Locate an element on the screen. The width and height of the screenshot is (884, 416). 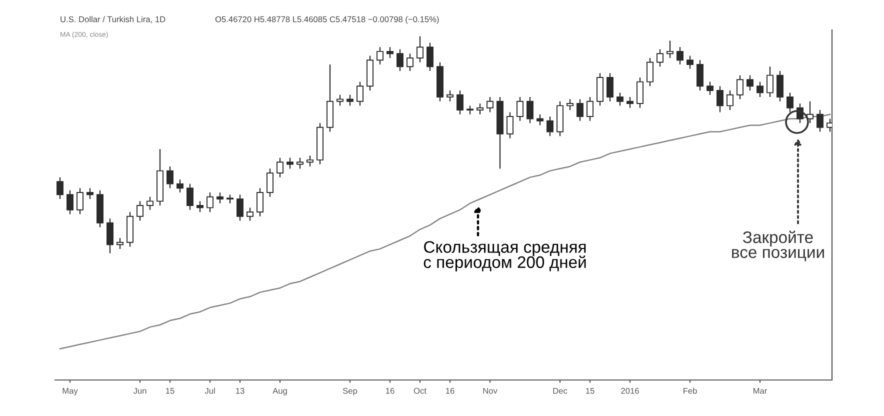
chart-subtitle: O5.46720 H5.48778 L5.46085 C5.47518 −0.00798 (−0.15%) is located at coordinates (327, 20).